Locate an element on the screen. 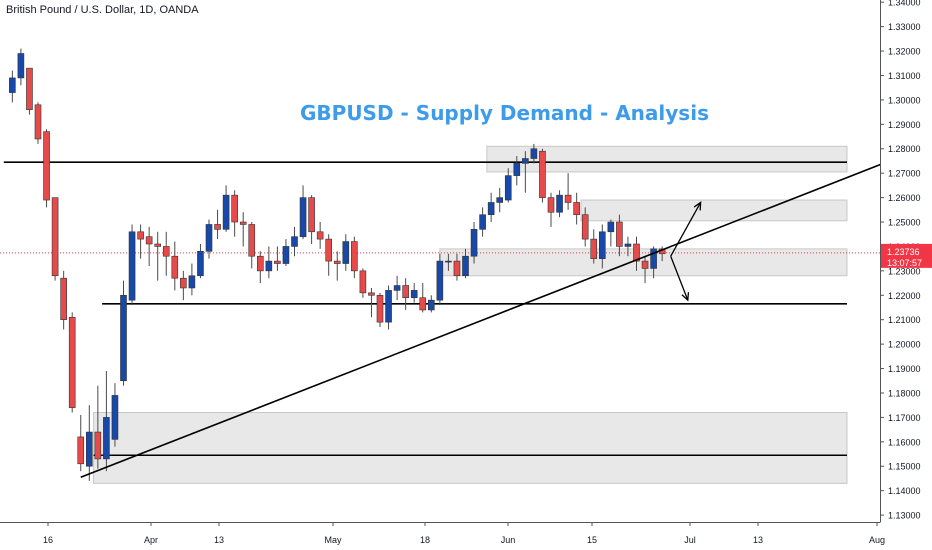  price-tick-label: 1.18000 is located at coordinates (904, 393).